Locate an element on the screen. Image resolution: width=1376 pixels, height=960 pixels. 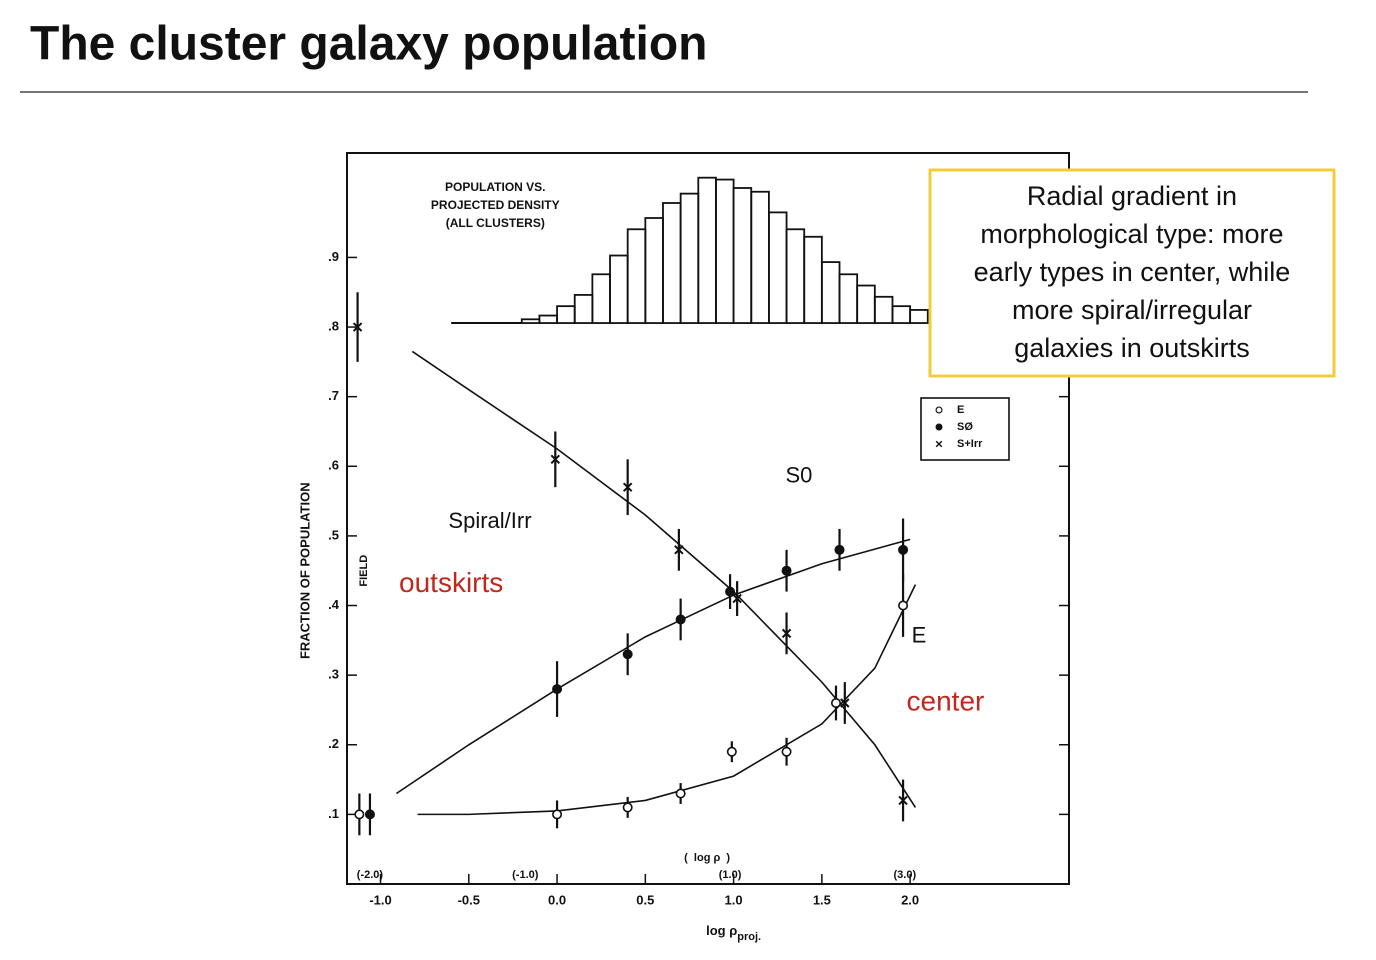
inset-title: PROJECTED DENSITY is located at coordinates (495, 205).